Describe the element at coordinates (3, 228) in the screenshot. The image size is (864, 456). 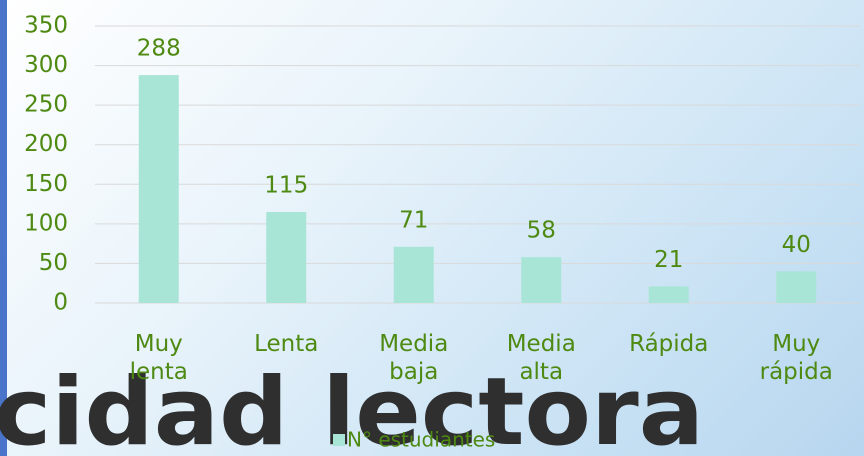
I see `side-strip` at that location.